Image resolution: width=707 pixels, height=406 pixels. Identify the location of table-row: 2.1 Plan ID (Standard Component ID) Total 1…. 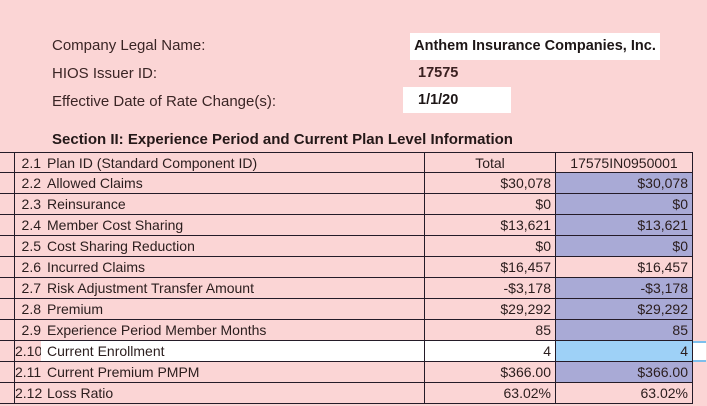
(353, 162).